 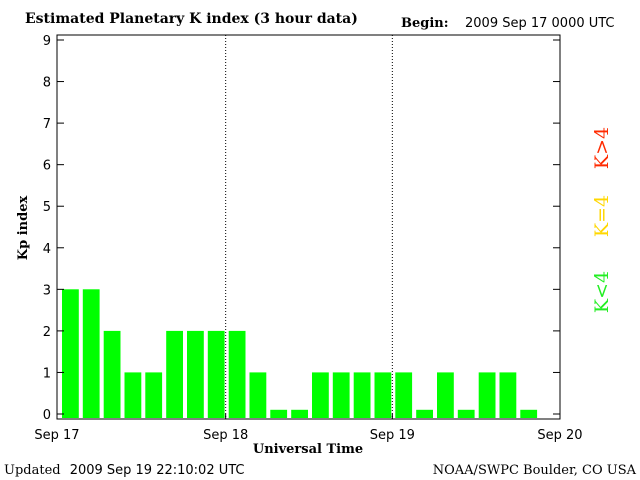 I want to click on x-tick-label: Sep 20, so click(x=559, y=435).